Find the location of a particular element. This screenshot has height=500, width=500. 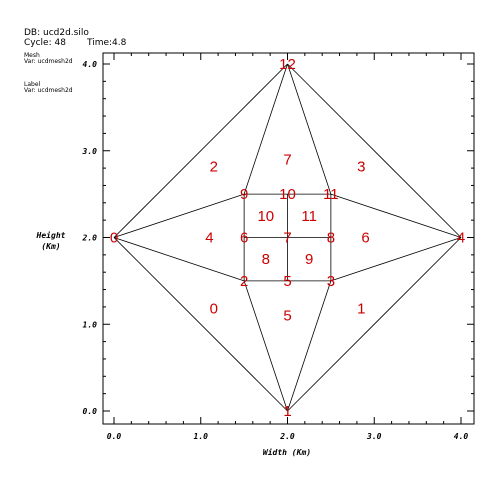

x-tick-label: 2.0 is located at coordinates (287, 436).